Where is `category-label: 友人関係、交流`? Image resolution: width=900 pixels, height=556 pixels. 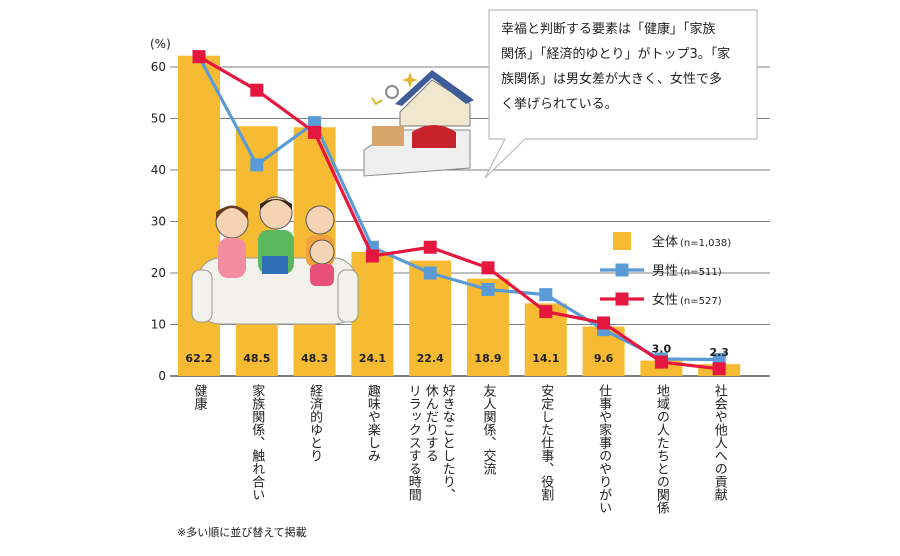
category-label: 友人関係、交流 is located at coordinates (489, 429).